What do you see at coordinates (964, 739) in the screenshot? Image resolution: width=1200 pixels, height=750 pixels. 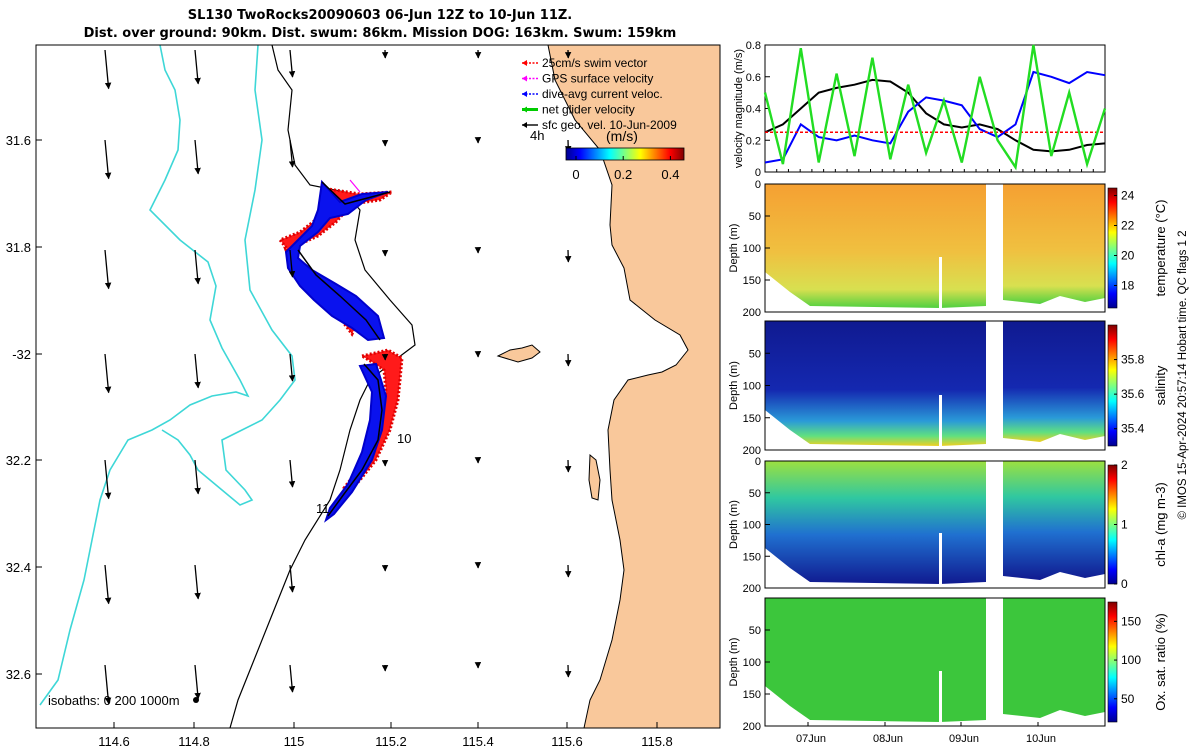 I see `heatmap-xtick-label: 09Jun` at bounding box center [964, 739].